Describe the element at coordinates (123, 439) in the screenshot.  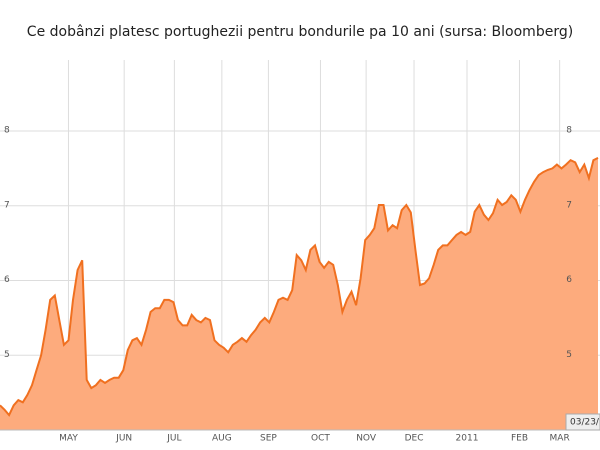
I see `x-tick-label: JUN` at that location.